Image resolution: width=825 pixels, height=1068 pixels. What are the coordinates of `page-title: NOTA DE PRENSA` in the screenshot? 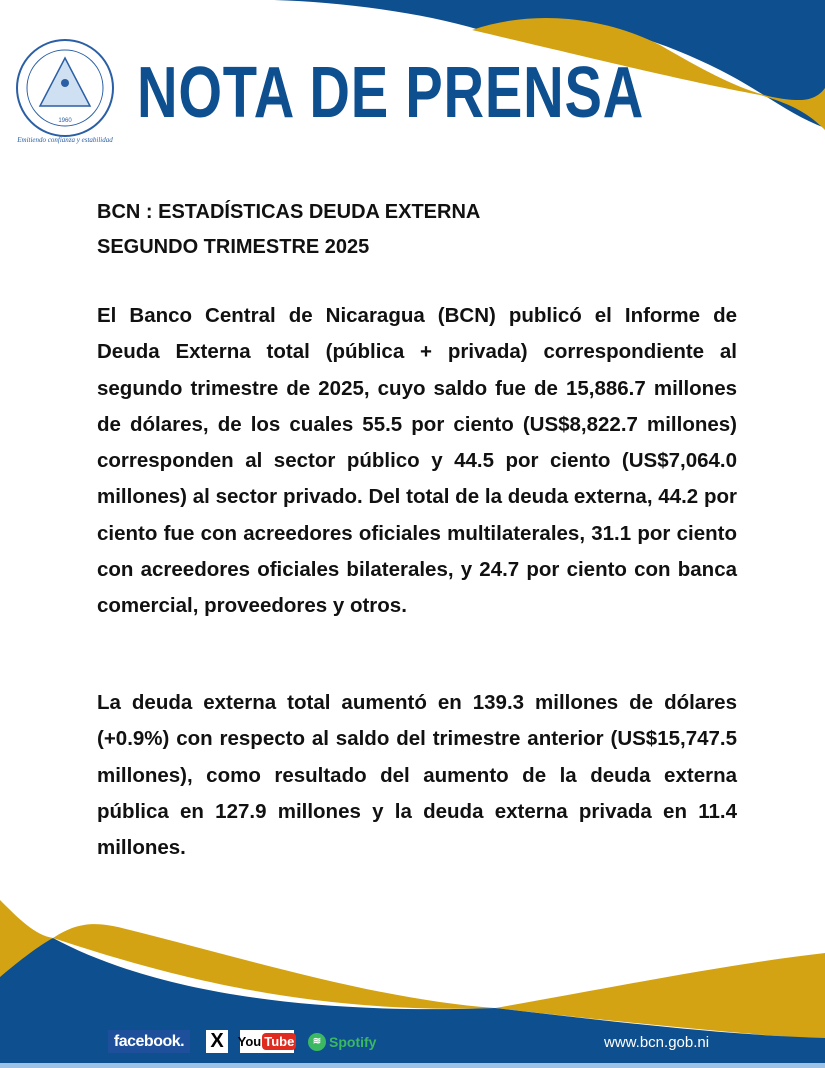 It's located at (391, 93).